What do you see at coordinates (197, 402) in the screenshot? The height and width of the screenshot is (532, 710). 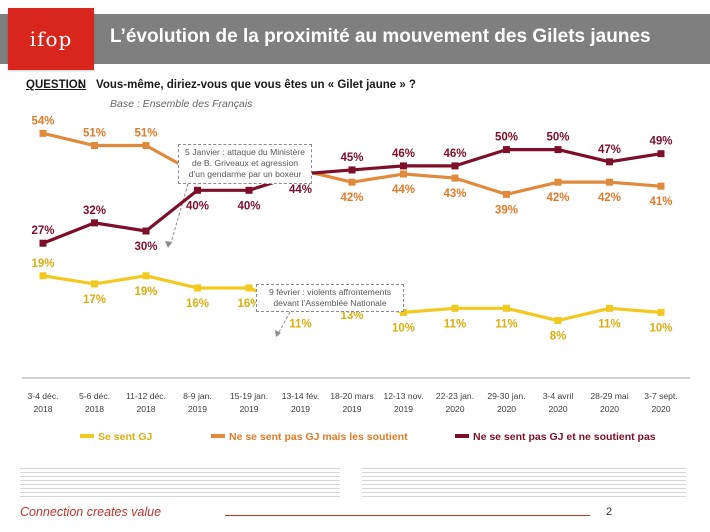 I see `x-tick-label: 8-9 jan. 2019` at bounding box center [197, 402].